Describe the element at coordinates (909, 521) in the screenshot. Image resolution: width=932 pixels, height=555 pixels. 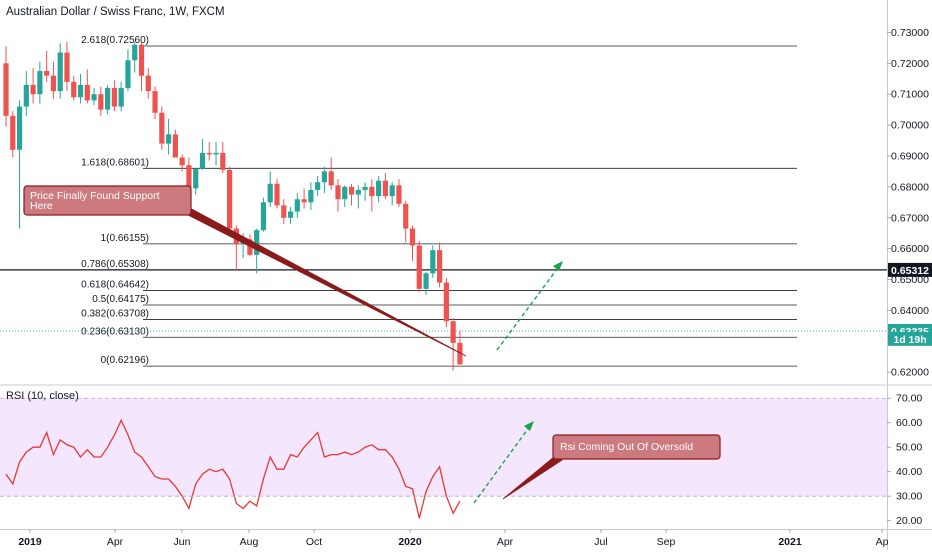
I see `rsi-tick-label: 20.00` at that location.